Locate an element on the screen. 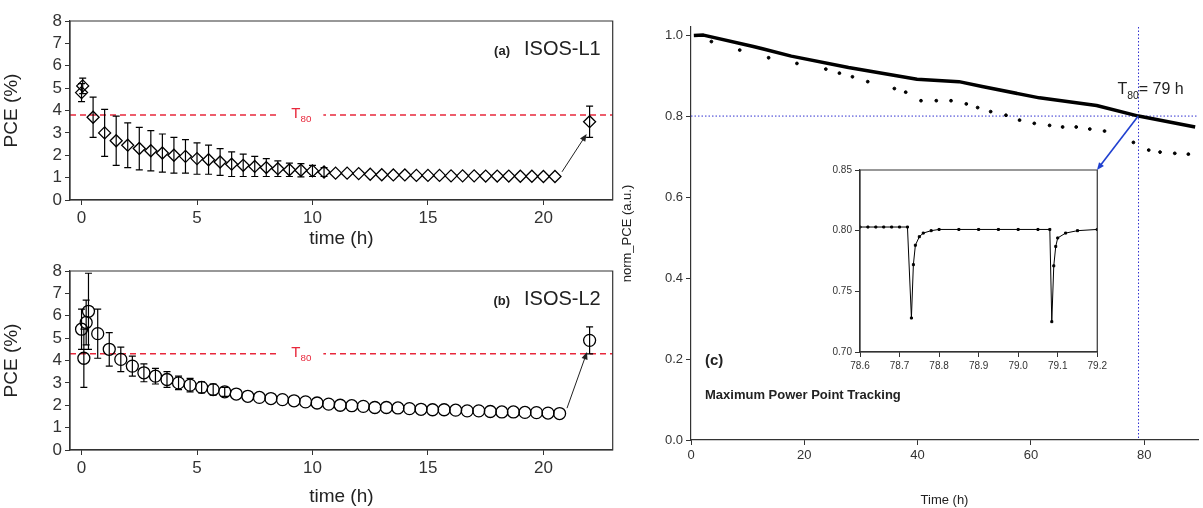 The width and height of the screenshot is (1203, 508). y-axis-title: PCE (%) is located at coordinates (10, 360).